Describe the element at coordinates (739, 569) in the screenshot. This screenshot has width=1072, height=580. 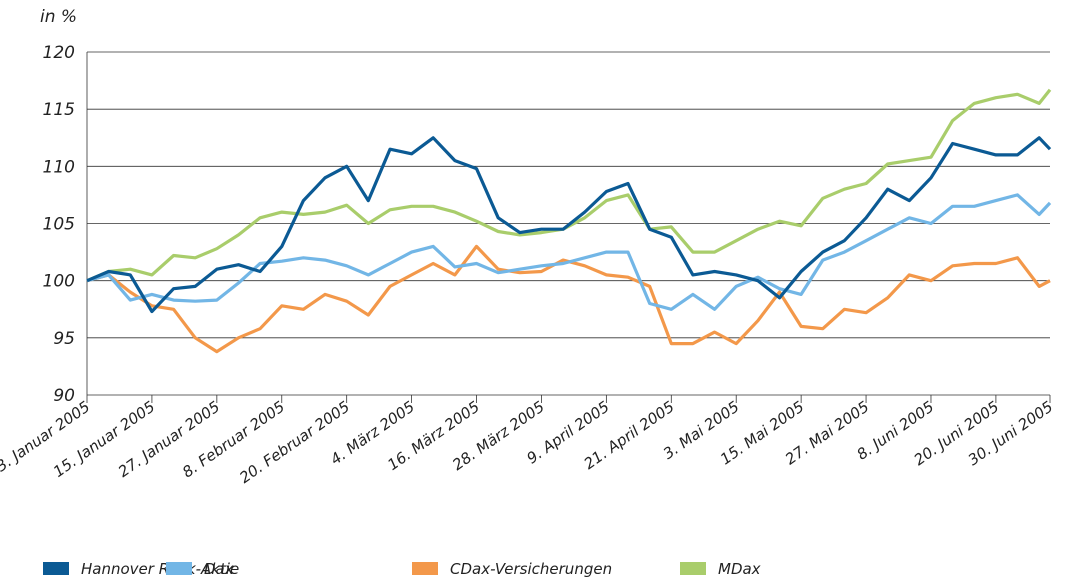
I see `legend-label: MDax` at that location.